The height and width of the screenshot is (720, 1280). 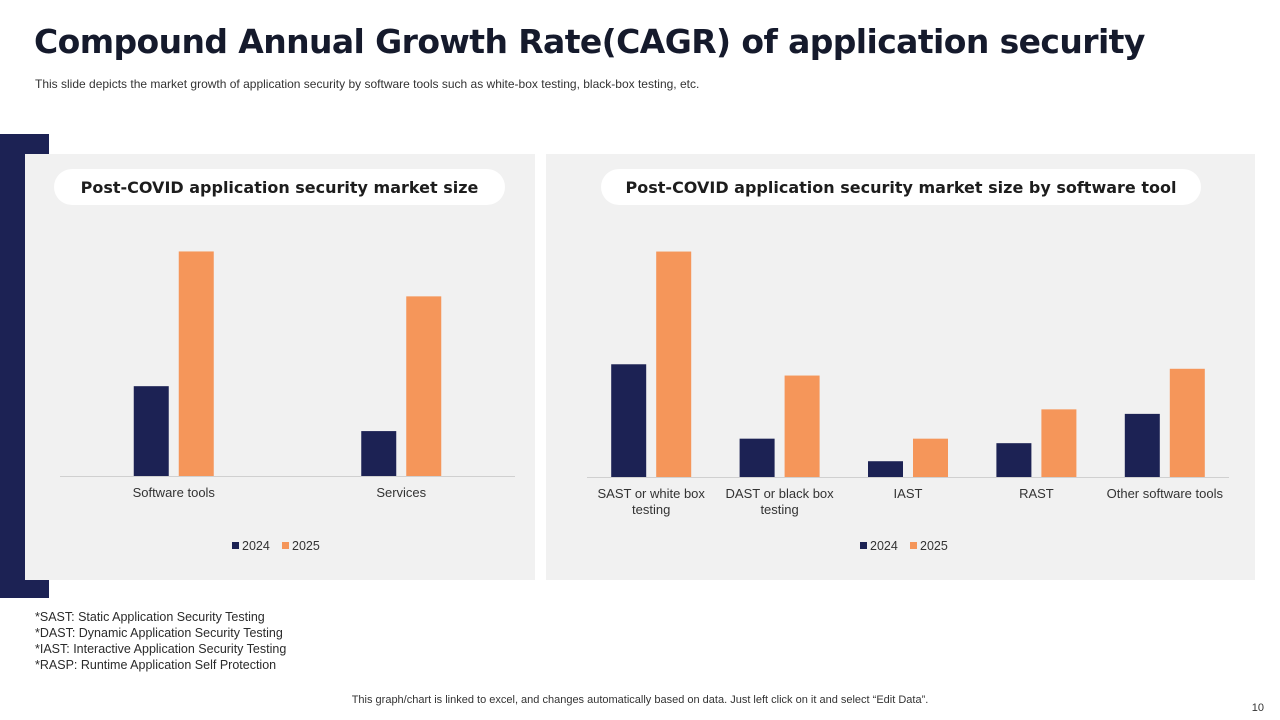 What do you see at coordinates (151, 431) in the screenshot?
I see `bar-2024-software-tools` at bounding box center [151, 431].